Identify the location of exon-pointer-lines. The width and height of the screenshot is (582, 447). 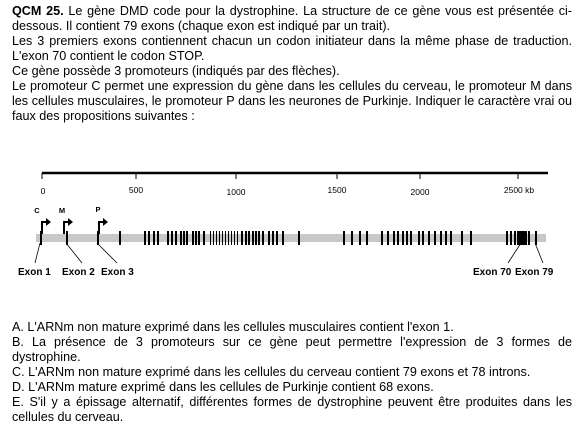
(289, 253).